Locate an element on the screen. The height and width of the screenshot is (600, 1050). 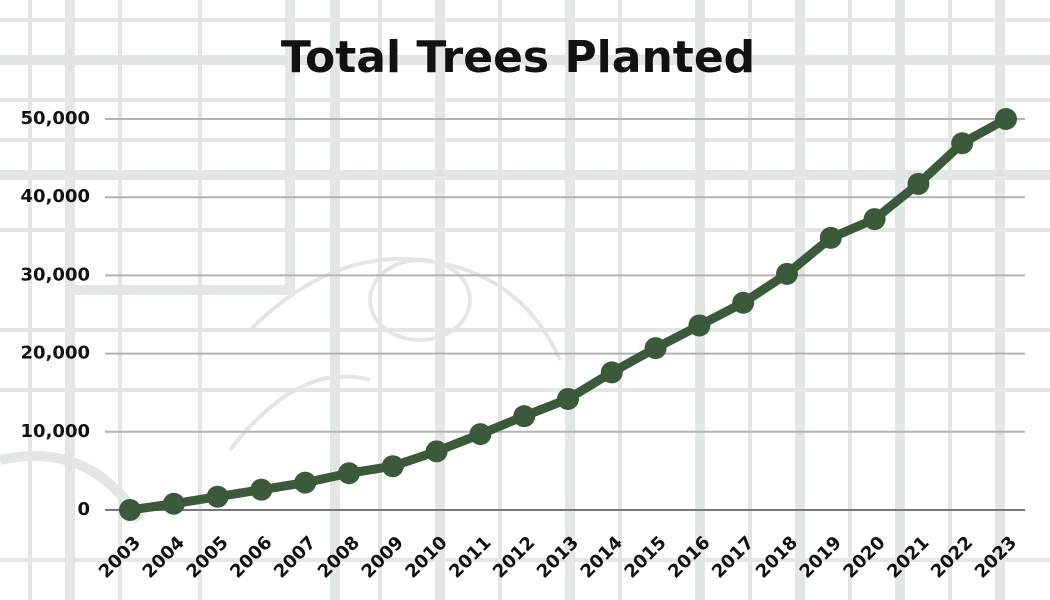
x-tick-label: 2016 is located at coordinates (689, 557).